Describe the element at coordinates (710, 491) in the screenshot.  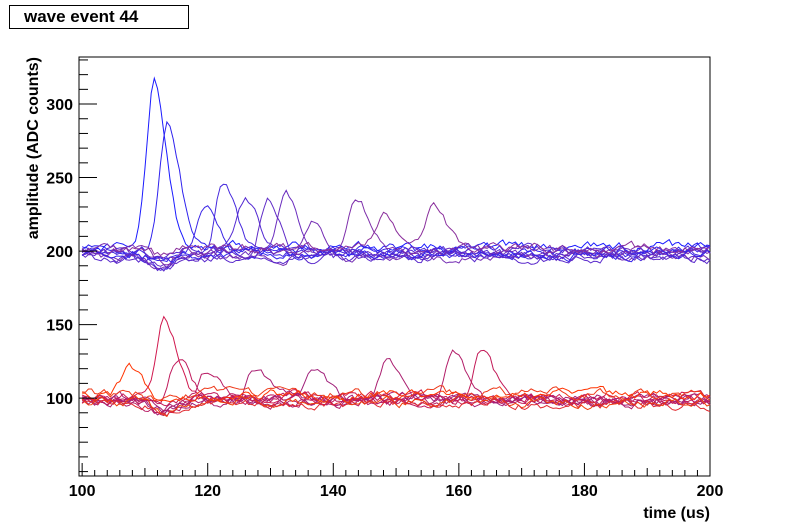
I see `x-tick-label: 200` at that location.